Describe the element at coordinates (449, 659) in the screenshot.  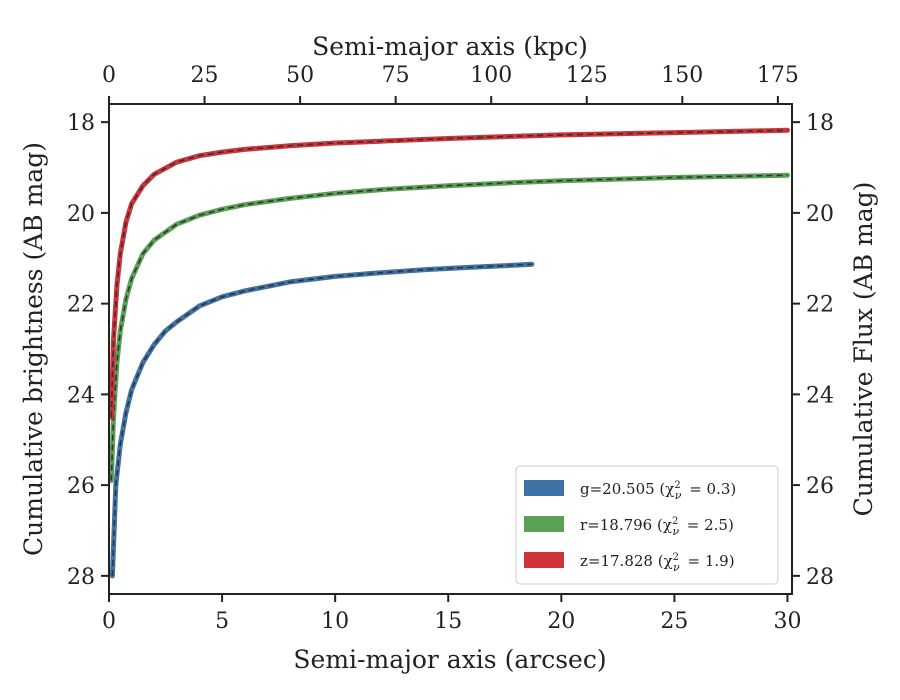
I see `x-axis-label-bottom: Semi-major axis (arcsec)` at that location.